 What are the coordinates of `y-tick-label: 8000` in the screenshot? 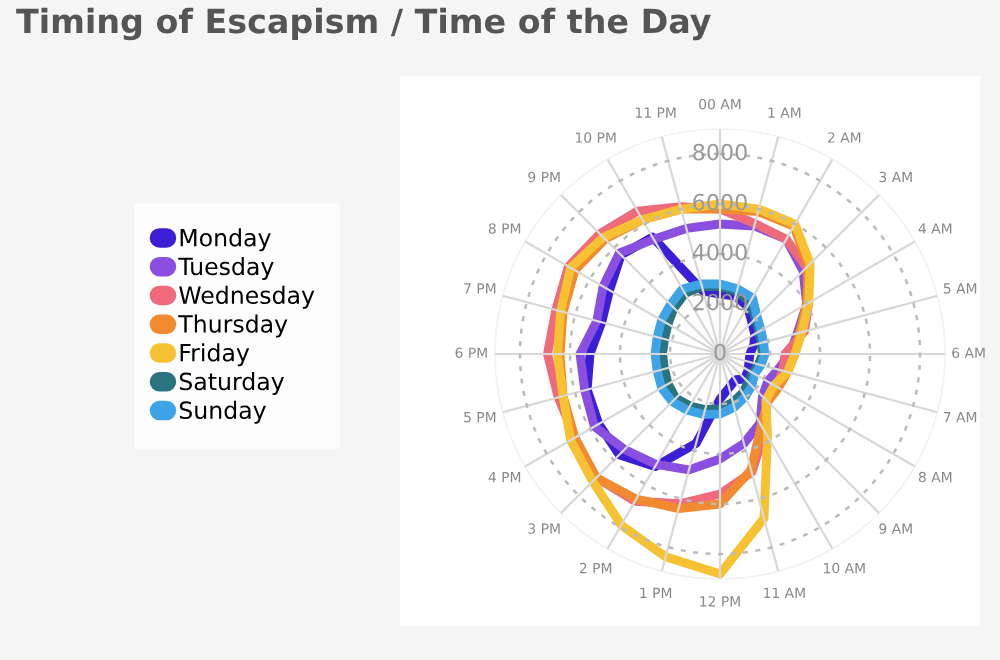 It's located at (720, 152).